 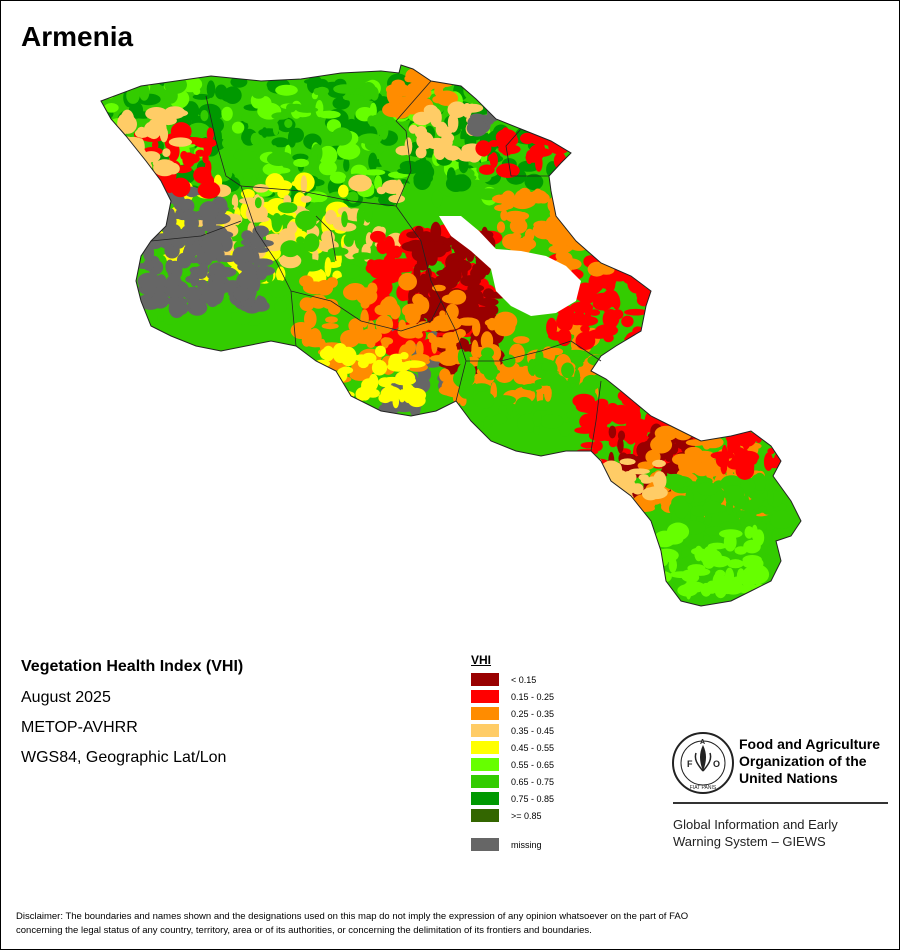 I want to click on fao-name-line2: Organization of the, so click(x=803, y=761).